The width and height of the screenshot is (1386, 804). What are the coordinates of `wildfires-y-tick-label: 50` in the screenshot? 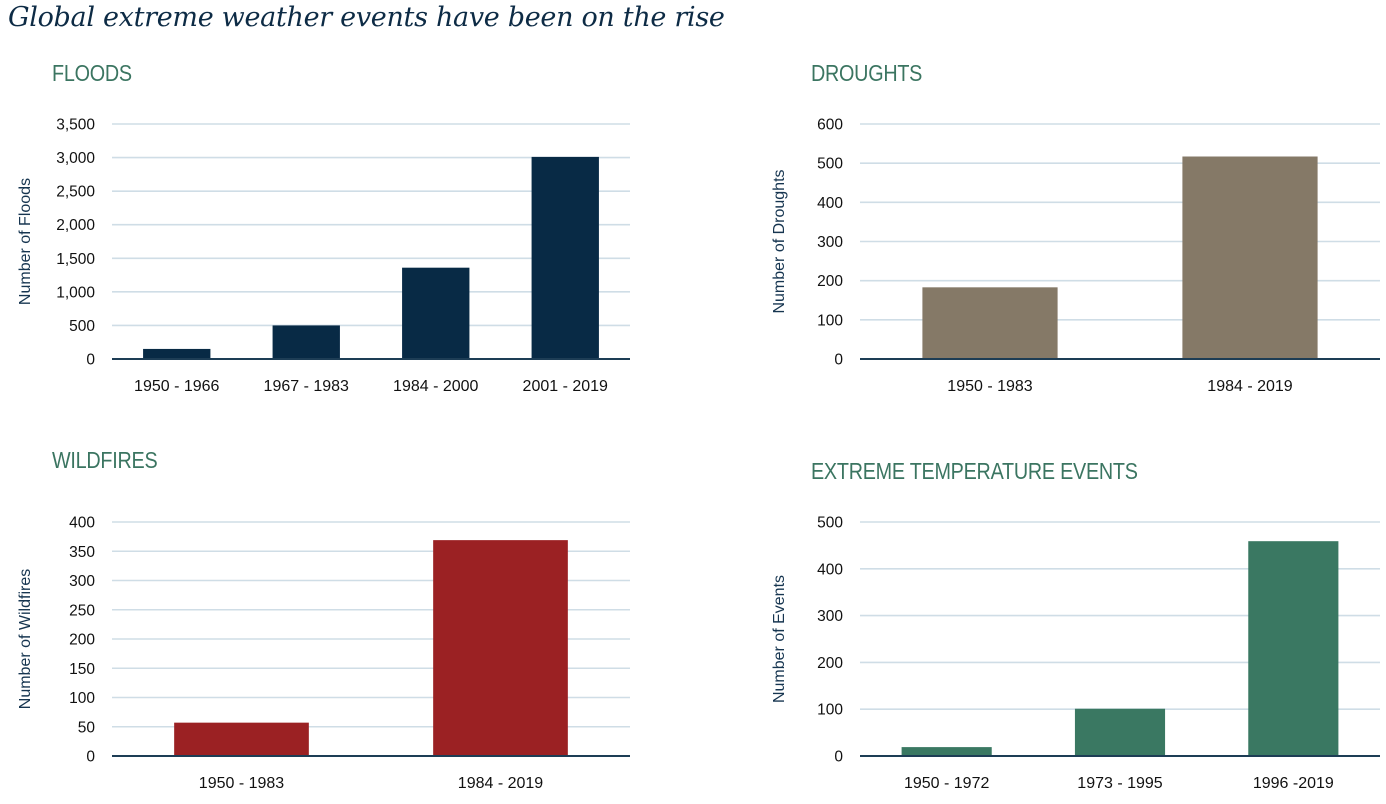 It's located at (87, 727).